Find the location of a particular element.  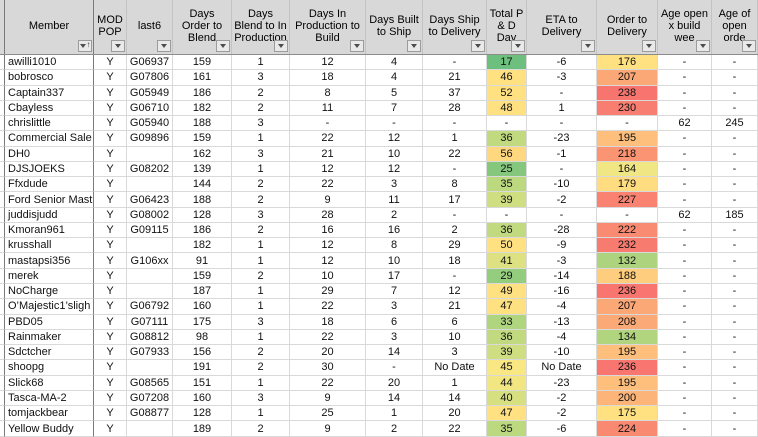

cell-member: Rainmaker is located at coordinates (49, 337).